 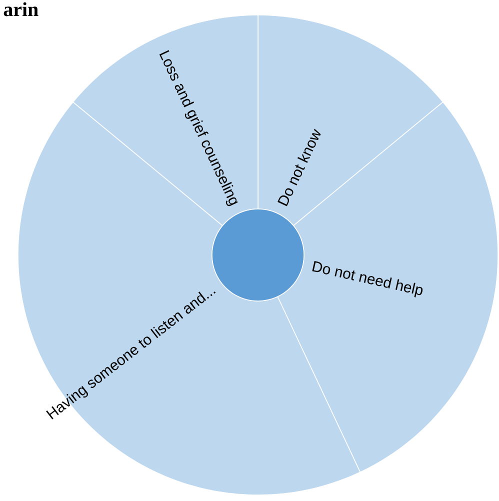 I want to click on chart-title: arin, so click(x=21, y=9).